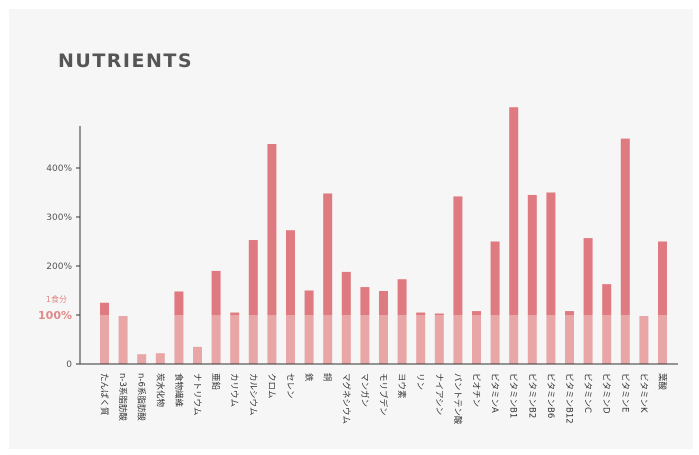  Describe the element at coordinates (569, 398) in the screenshot. I see `category-label: ビタミンB12` at that location.